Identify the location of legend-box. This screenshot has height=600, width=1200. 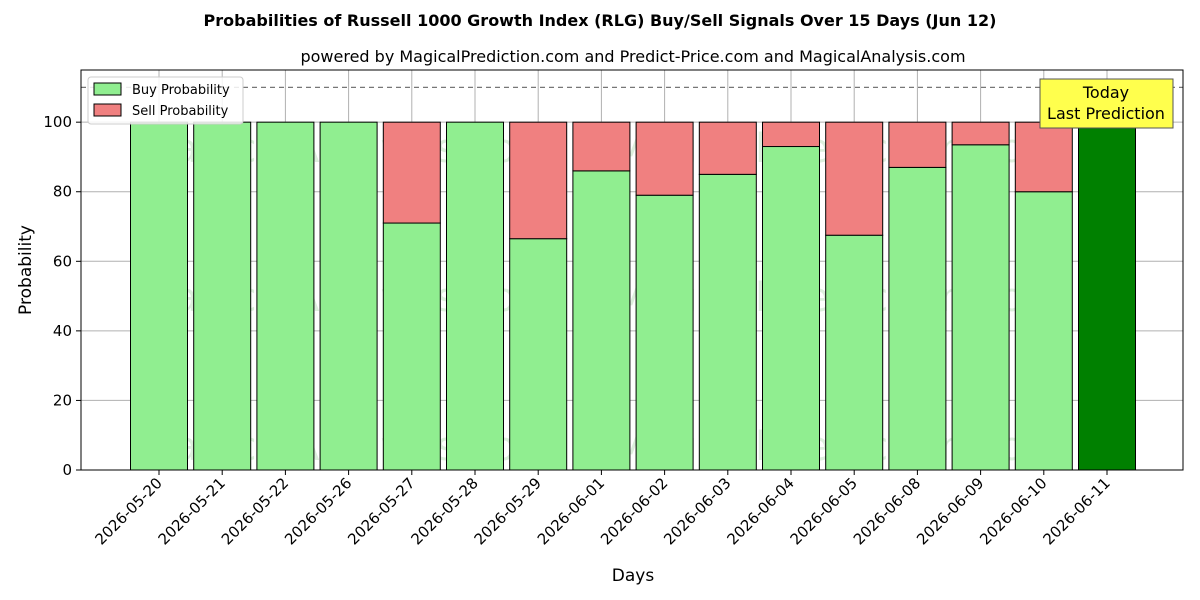
(165, 100).